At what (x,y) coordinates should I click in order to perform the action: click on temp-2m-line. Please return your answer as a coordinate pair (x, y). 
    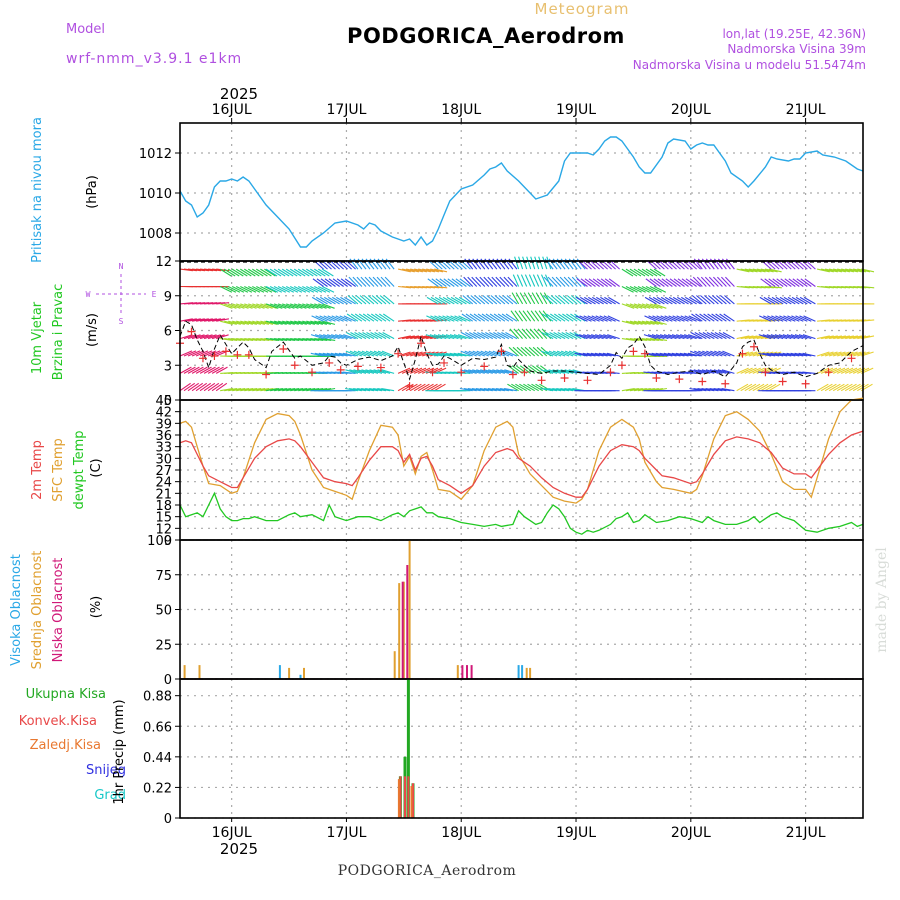
    Looking at the image, I should click on (521, 464).